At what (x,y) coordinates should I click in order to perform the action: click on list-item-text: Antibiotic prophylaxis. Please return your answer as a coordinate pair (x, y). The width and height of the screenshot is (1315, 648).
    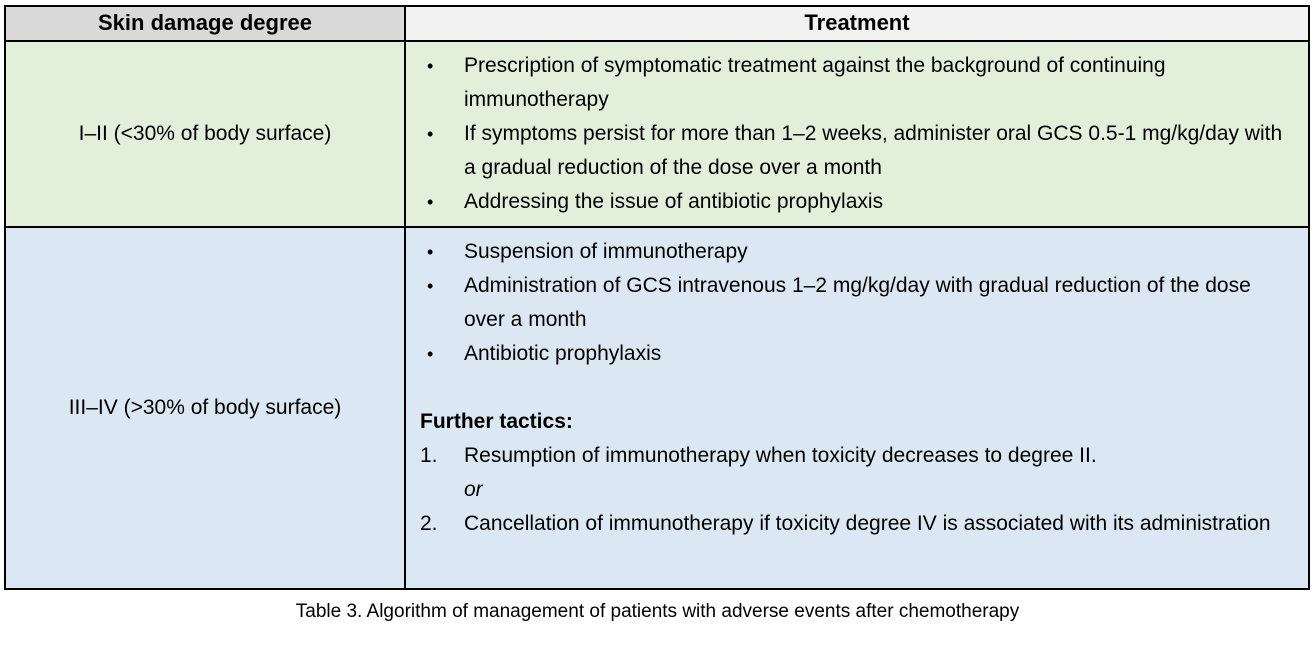
    Looking at the image, I should click on (563, 353).